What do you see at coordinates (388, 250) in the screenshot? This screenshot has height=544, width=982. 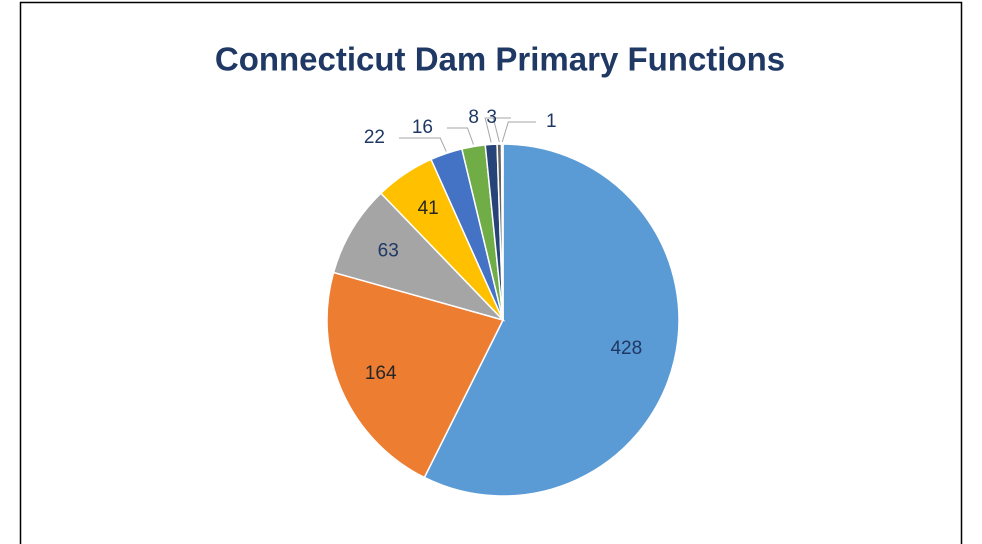 I see `data-label: 63` at bounding box center [388, 250].